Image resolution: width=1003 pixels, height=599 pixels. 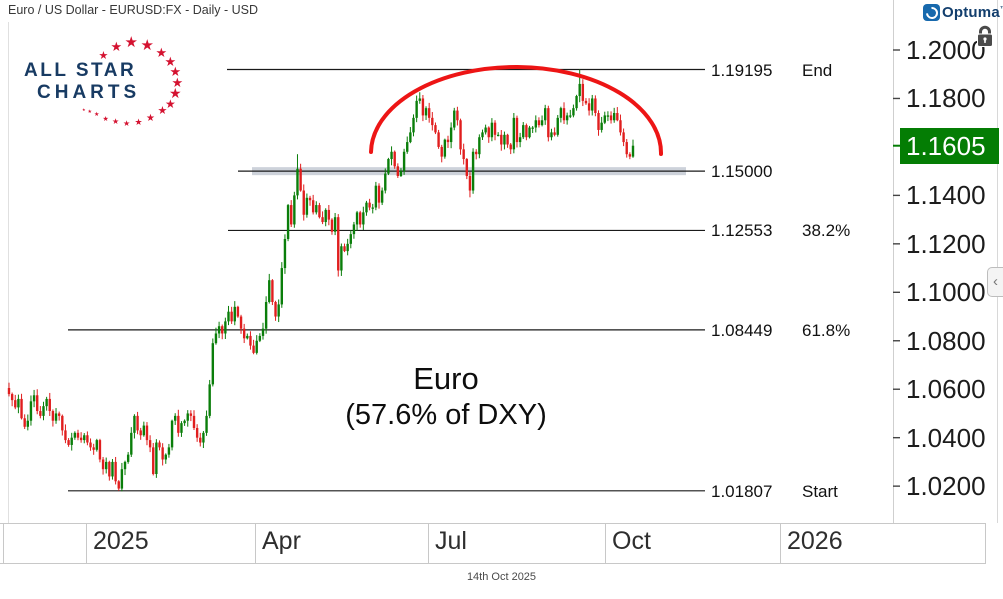 What do you see at coordinates (995, 282) in the screenshot?
I see `axis-collapse-chevron-icon: ‹` at bounding box center [995, 282].